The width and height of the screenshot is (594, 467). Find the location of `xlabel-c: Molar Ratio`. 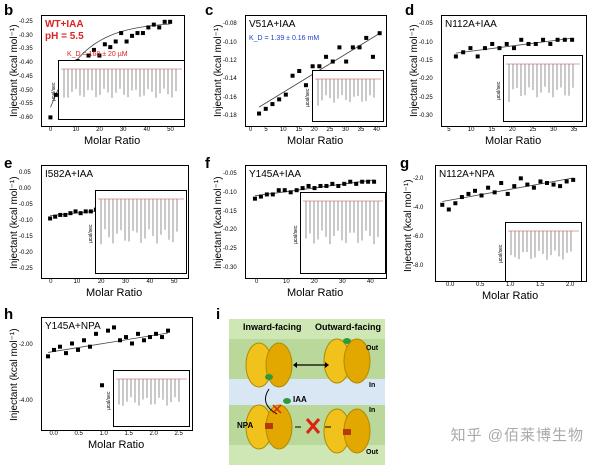

xlabel-c: Molar Ratio is located at coordinates (315, 141).